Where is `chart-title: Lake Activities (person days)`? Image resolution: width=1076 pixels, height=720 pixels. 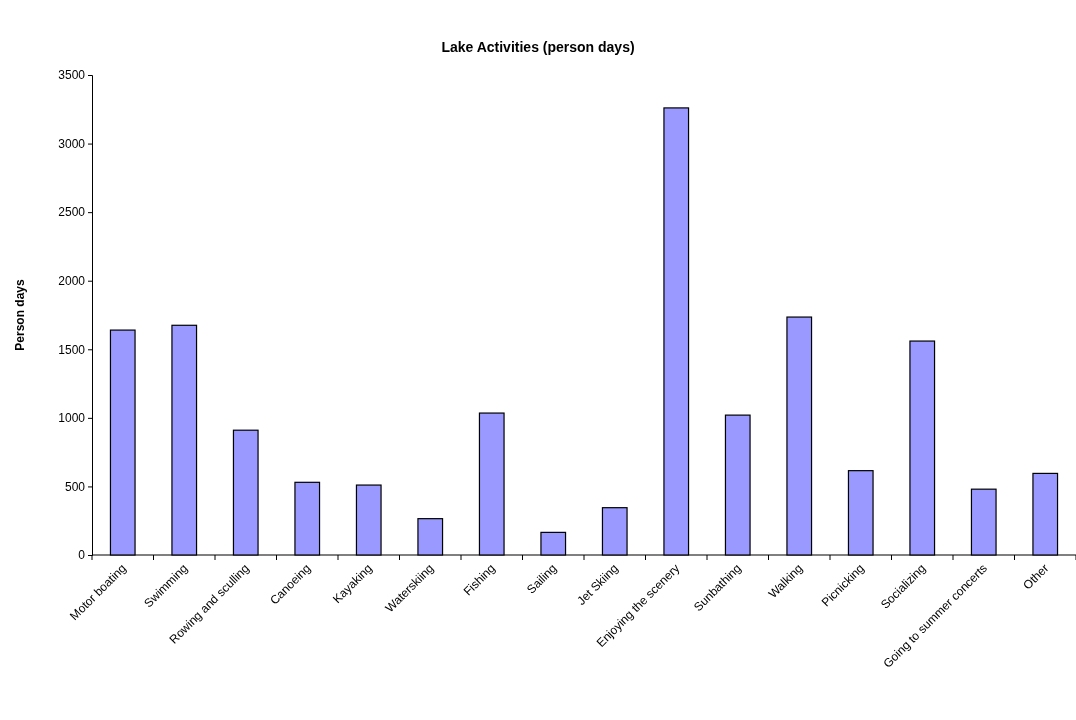
chart-title: Lake Activities (person days) is located at coordinates (538, 47).